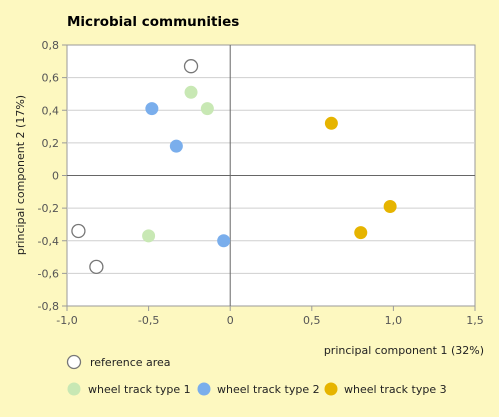 This screenshot has width=499, height=417. Describe the element at coordinates (51, 110) in the screenshot. I see `y-tick-label-2: 0,4` at that location.